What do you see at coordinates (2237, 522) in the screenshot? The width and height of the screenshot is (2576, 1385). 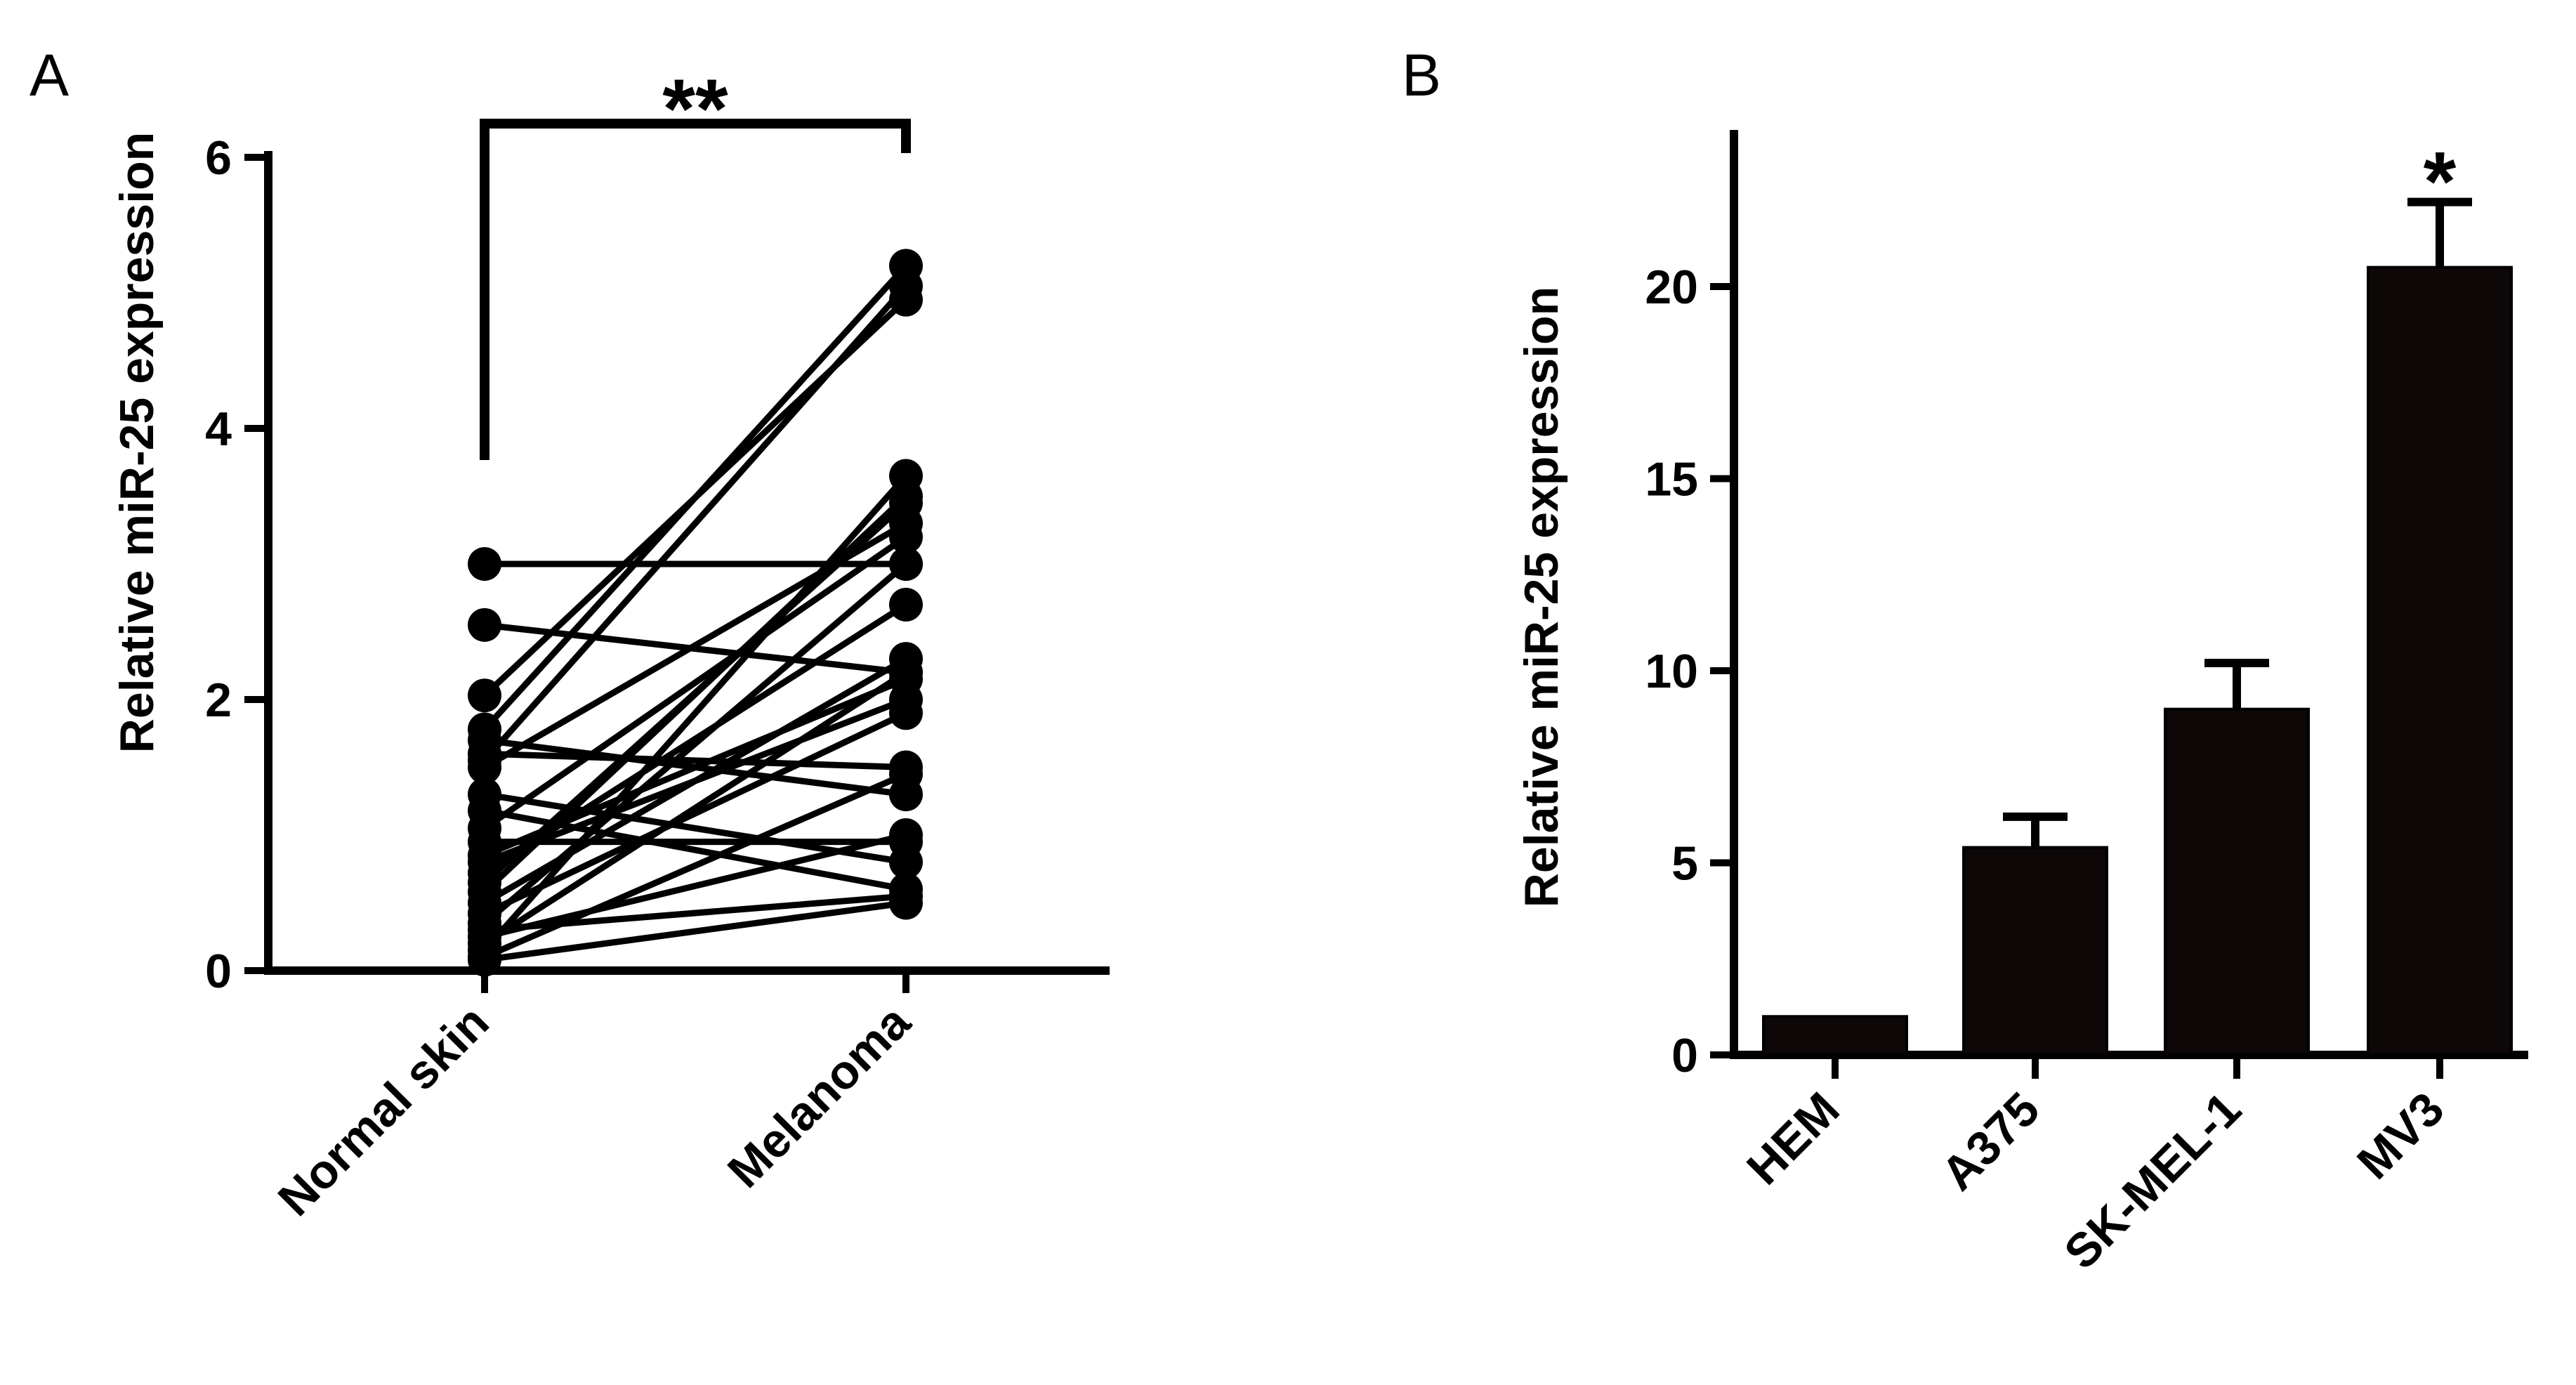 I see `panel-b-error-bars` at bounding box center [2237, 522].